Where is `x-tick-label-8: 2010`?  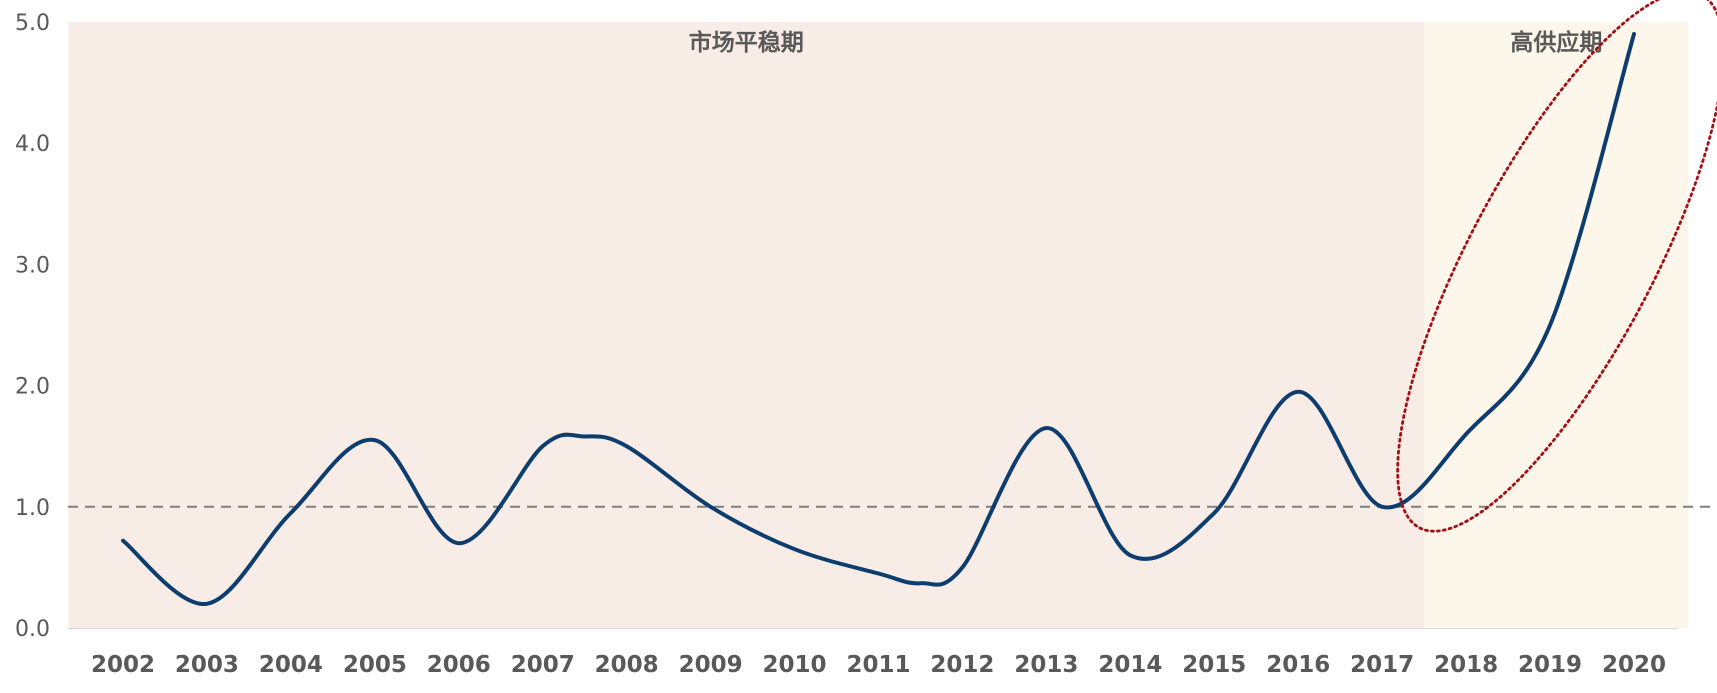 x-tick-label-8: 2010 is located at coordinates (795, 665).